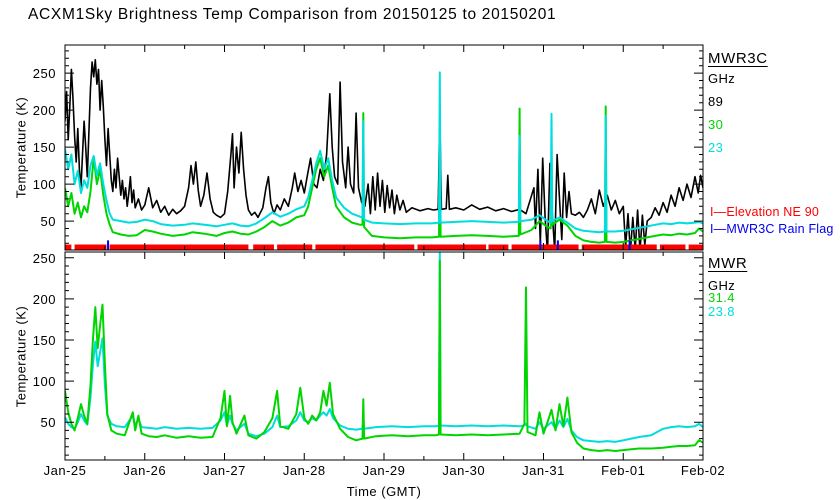 This screenshot has height=500, width=840. Describe the element at coordinates (224, 470) in the screenshot. I see `x-tick-label: Jan-27` at that location.